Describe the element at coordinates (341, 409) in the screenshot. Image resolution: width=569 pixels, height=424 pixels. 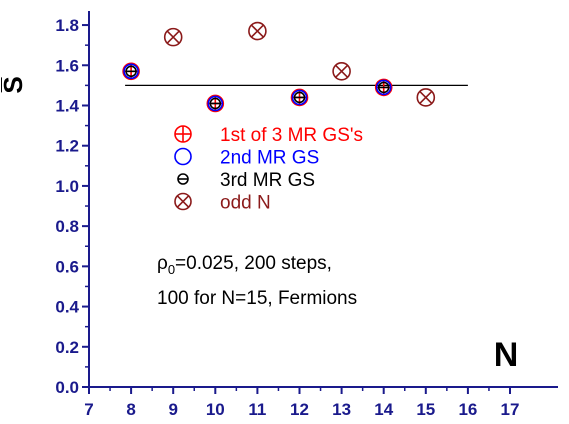
I see `x-tick-label: 13` at that location.